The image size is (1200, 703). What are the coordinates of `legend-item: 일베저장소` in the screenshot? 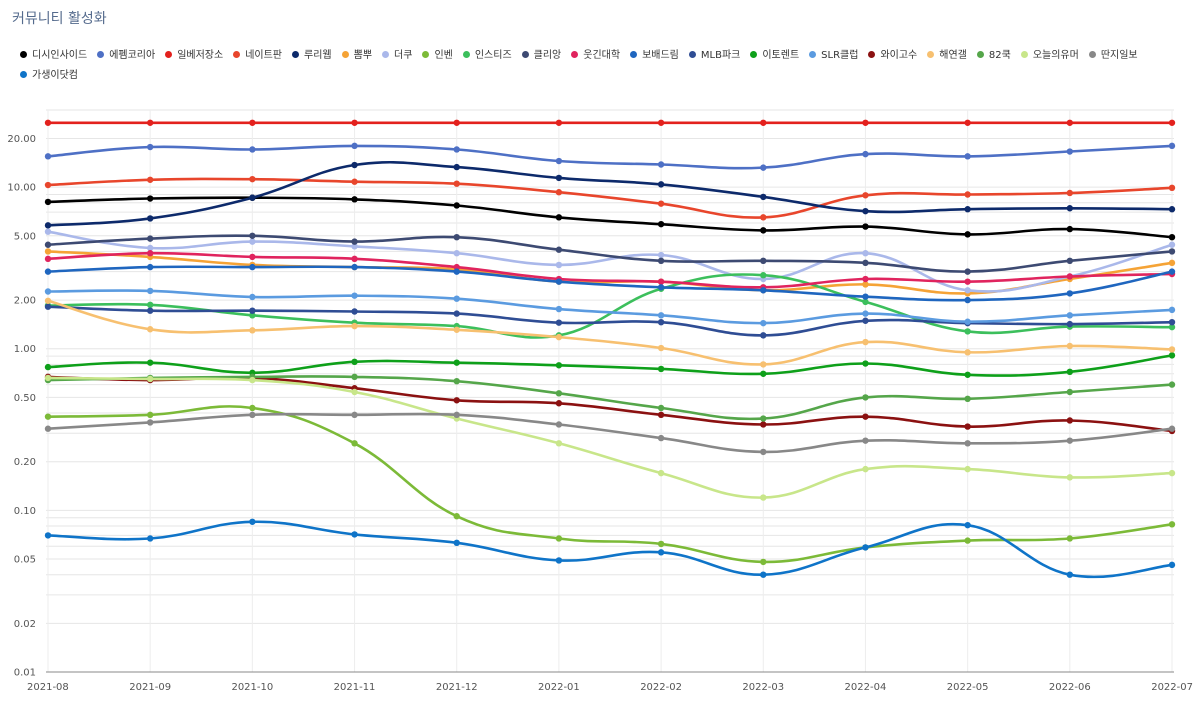 It's located at (194, 56).